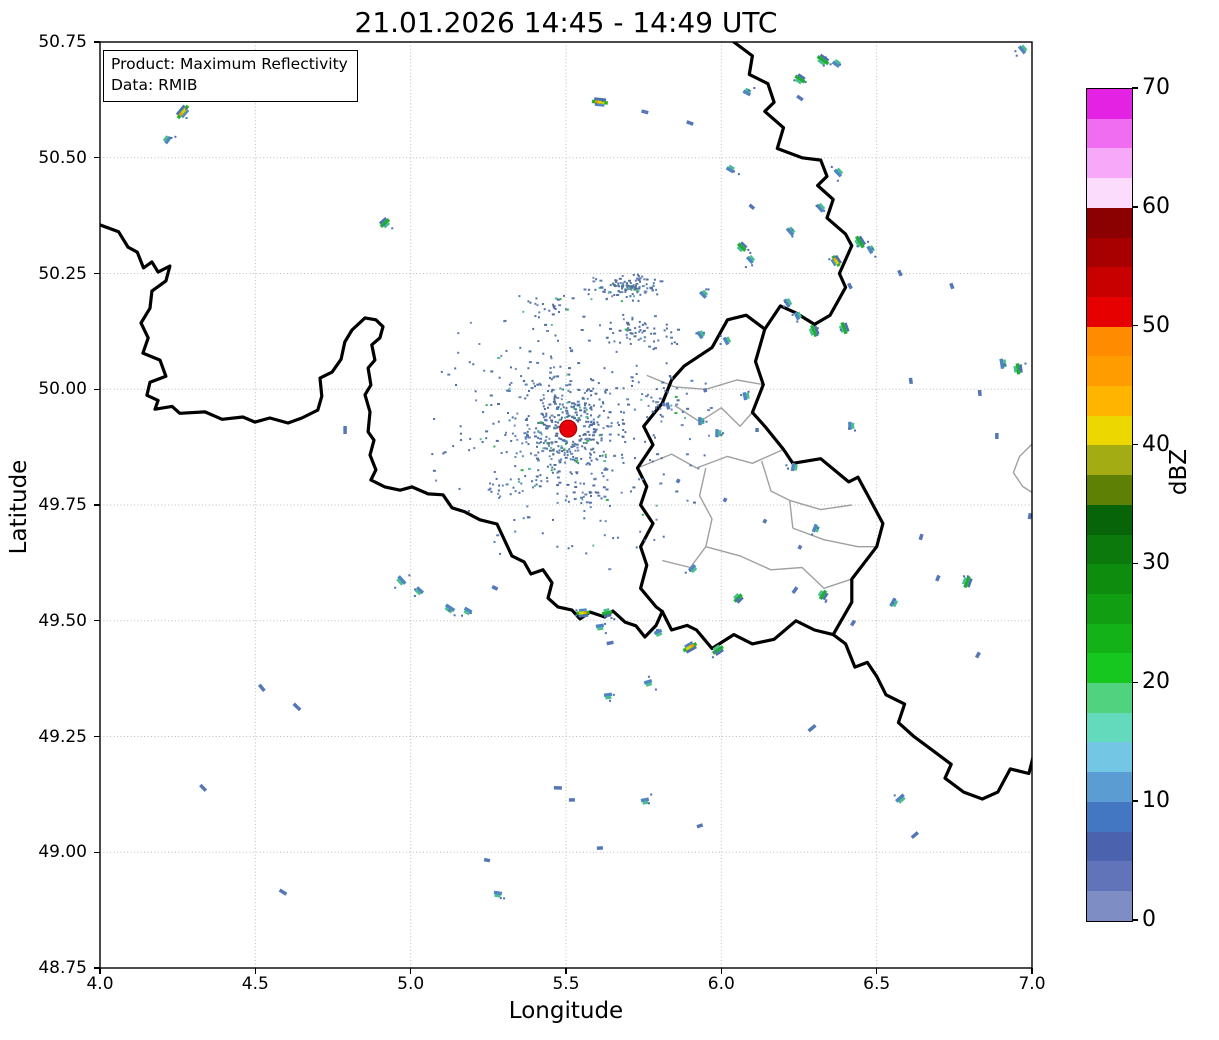  What do you see at coordinates (100, 984) in the screenshot?
I see `x-tick-label: 4.0` at bounding box center [100, 984].